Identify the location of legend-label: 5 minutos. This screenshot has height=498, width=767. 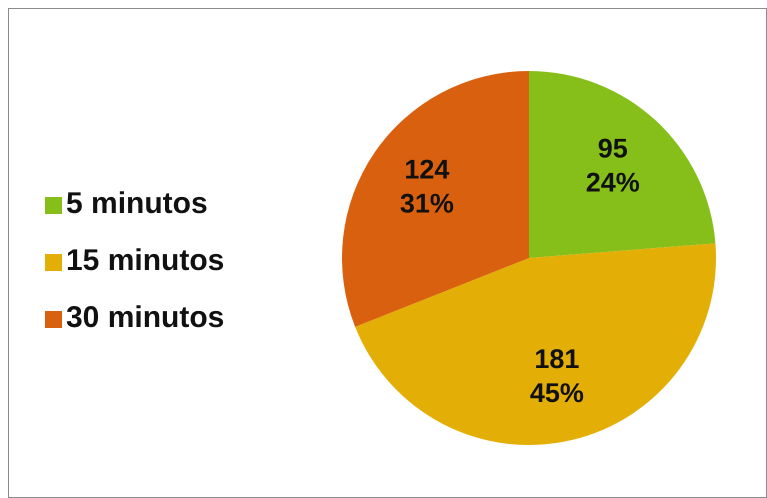
(137, 203).